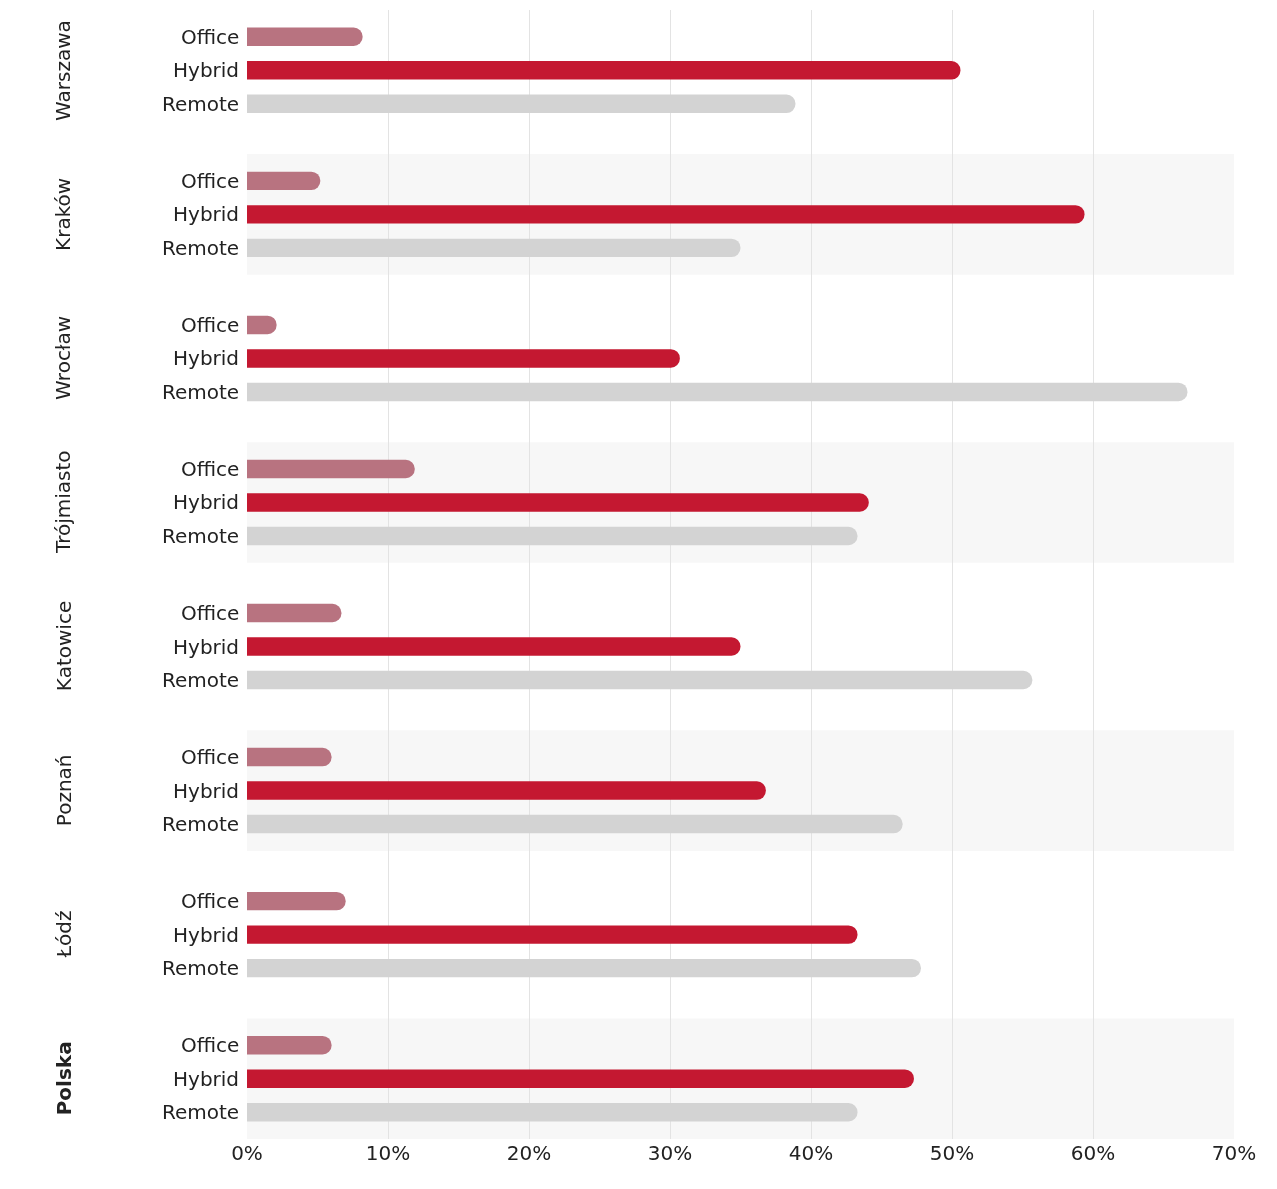 This screenshot has height=1189, width=1277. I want to click on y-tick-label: Łódź, so click(63, 934).